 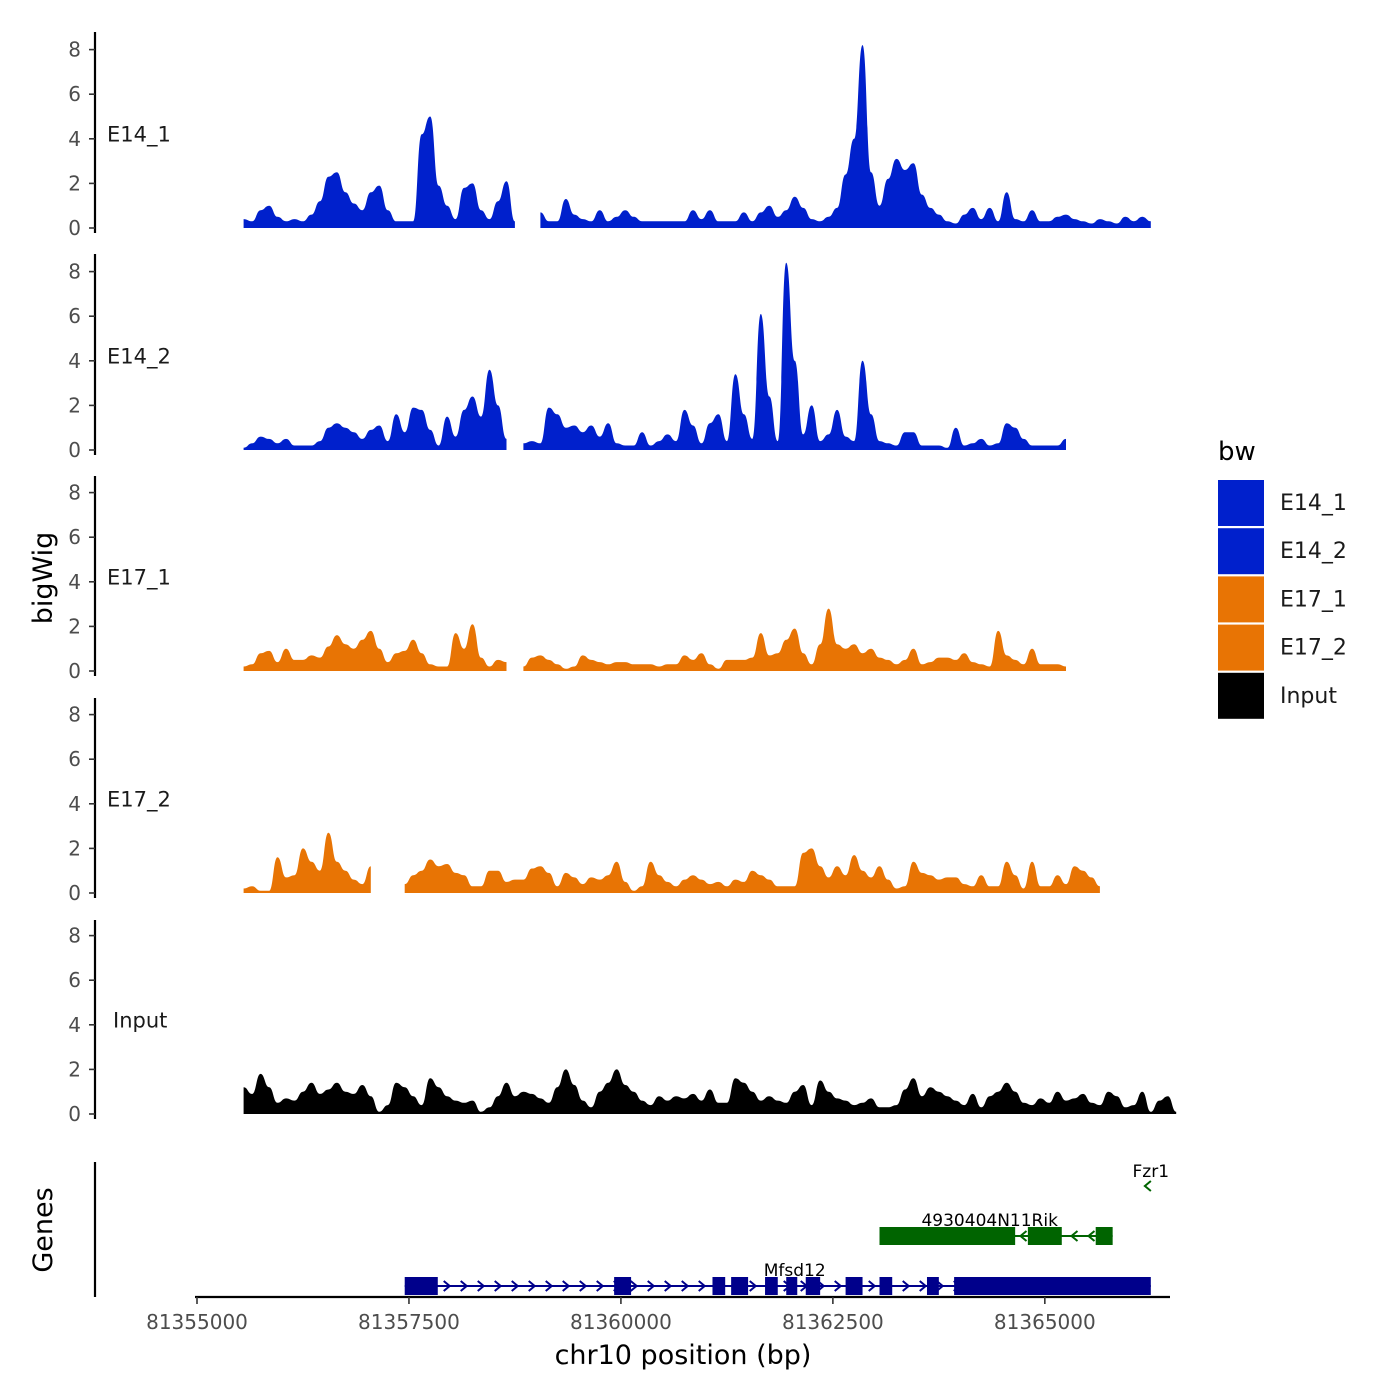 I want to click on genes-y-axis-title: Genes, so click(x=43, y=1229).